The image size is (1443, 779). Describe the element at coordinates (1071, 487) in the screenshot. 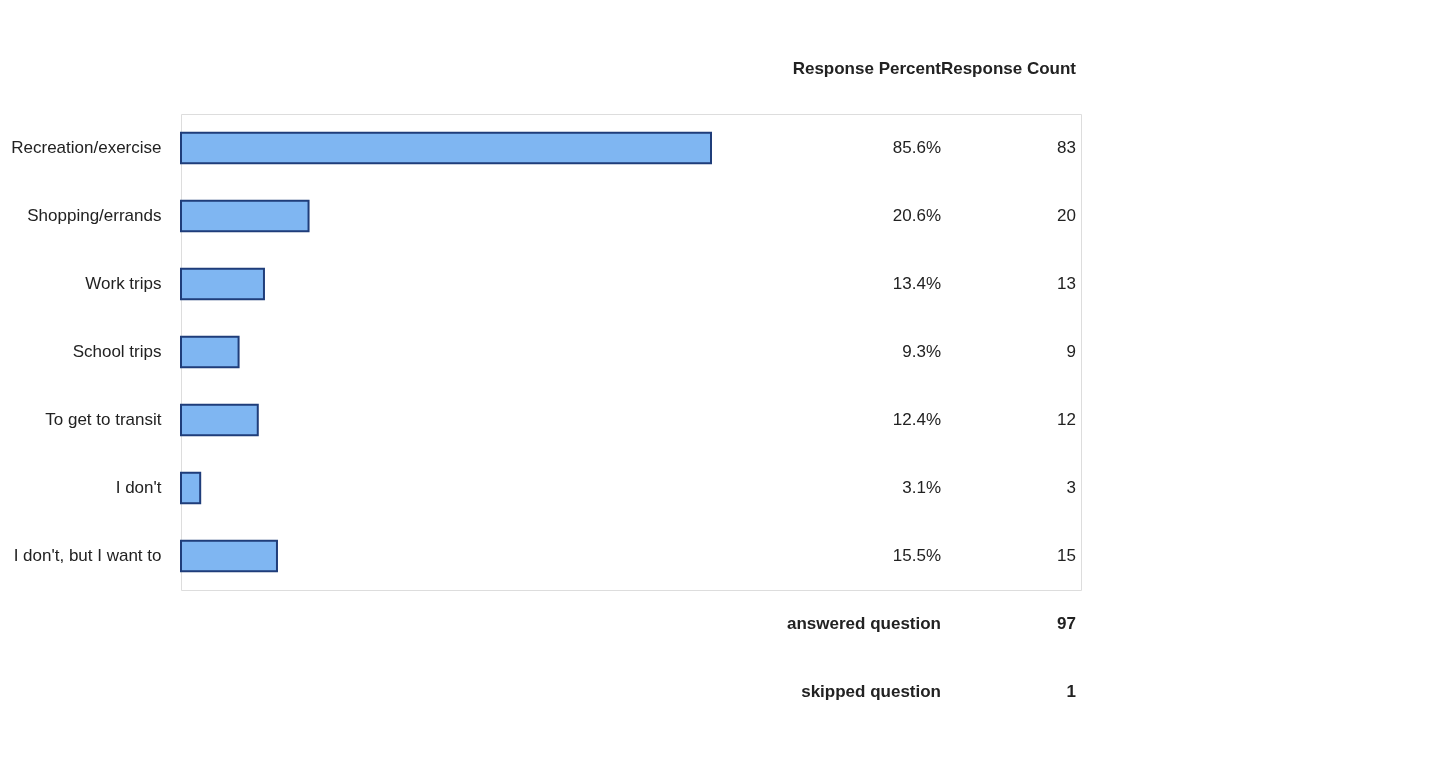

I see `text: 3` at that location.